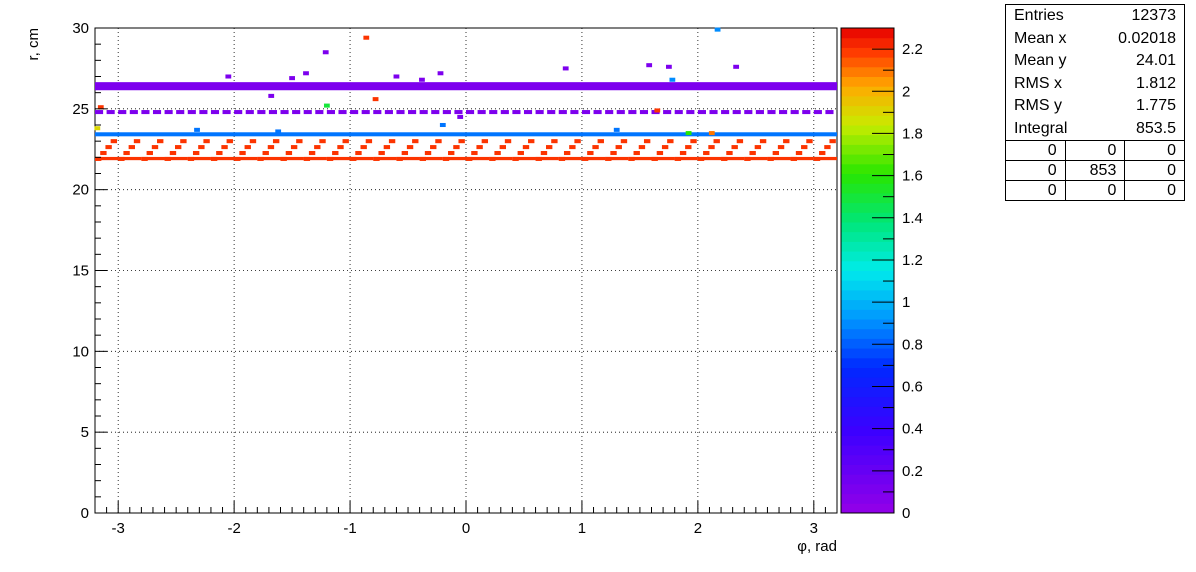 The image size is (1196, 572). What do you see at coordinates (1095, 190) in the screenshot?
I see `stats-grid-row: 0 0 0` at bounding box center [1095, 190].